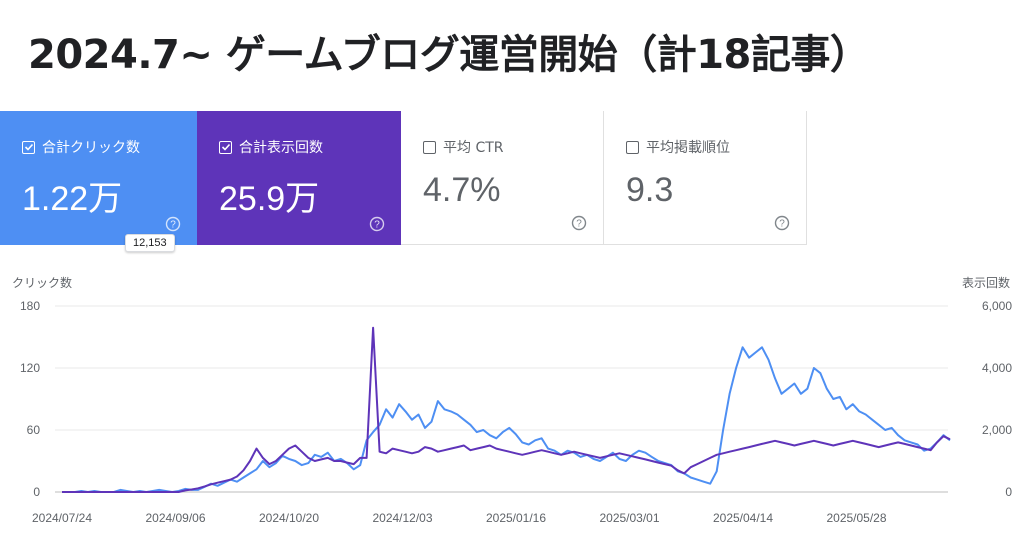 This screenshot has height=538, width=1024. Describe the element at coordinates (997, 430) in the screenshot. I see `y-right-tick-label: 2,000` at that location.